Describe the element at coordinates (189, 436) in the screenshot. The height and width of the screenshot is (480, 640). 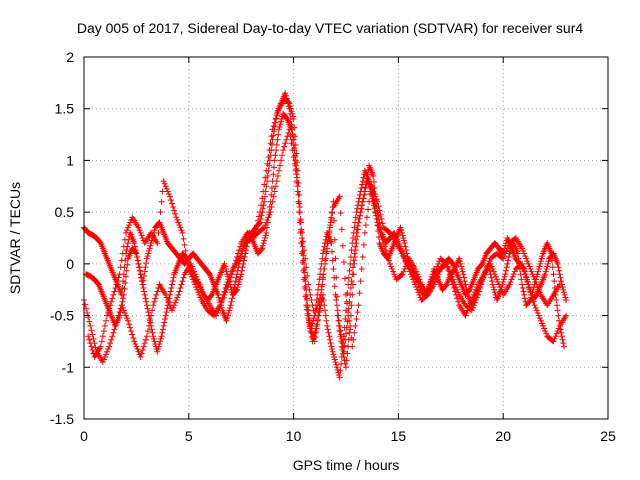
I see `x-tick-label: 5` at that location.